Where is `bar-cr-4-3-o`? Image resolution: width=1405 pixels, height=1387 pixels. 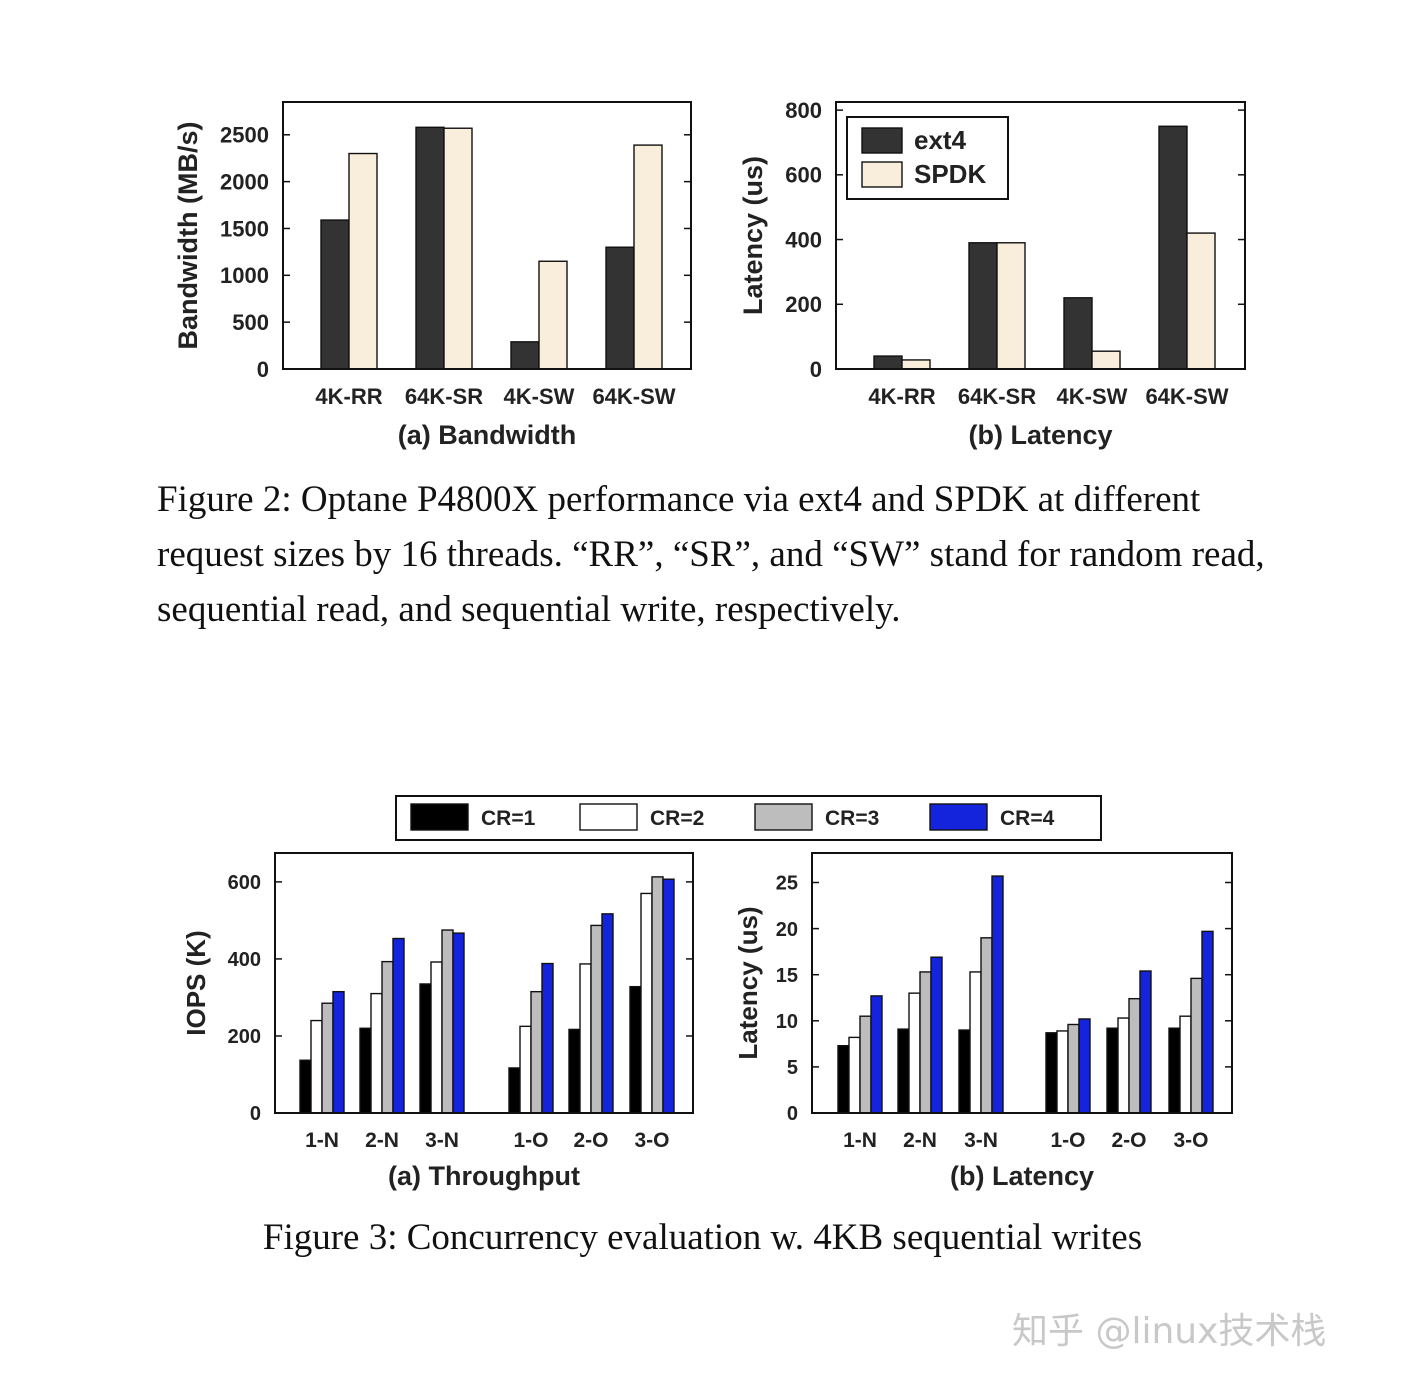 bar-cr-4-3-o is located at coordinates (1207, 1022).